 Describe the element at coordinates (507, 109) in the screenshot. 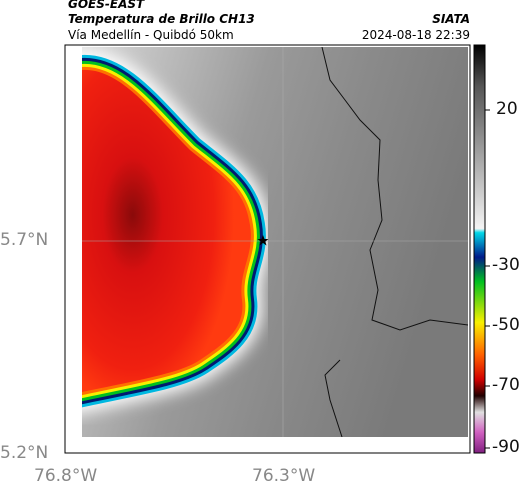

I see `colorbar-label: 20` at that location.